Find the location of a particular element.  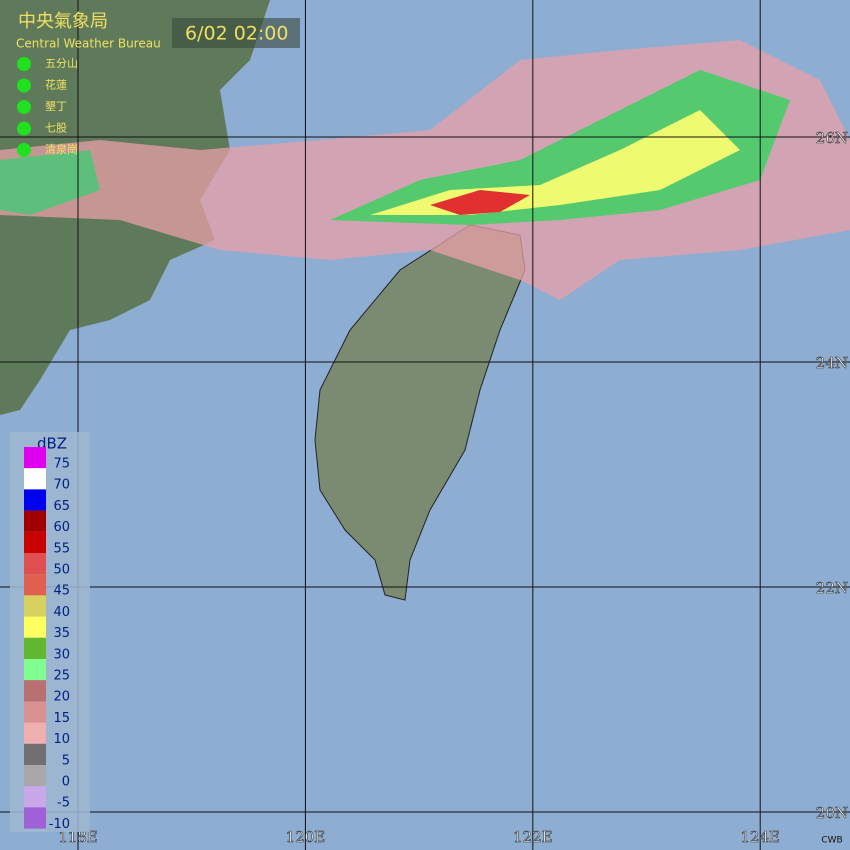

station-name: 七股 is located at coordinates (56, 128).